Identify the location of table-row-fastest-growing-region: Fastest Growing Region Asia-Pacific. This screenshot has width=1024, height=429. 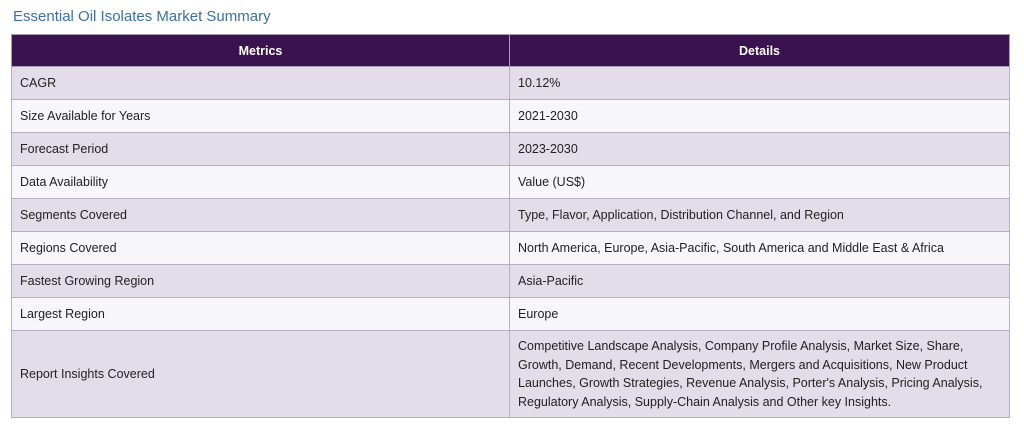
(510, 281).